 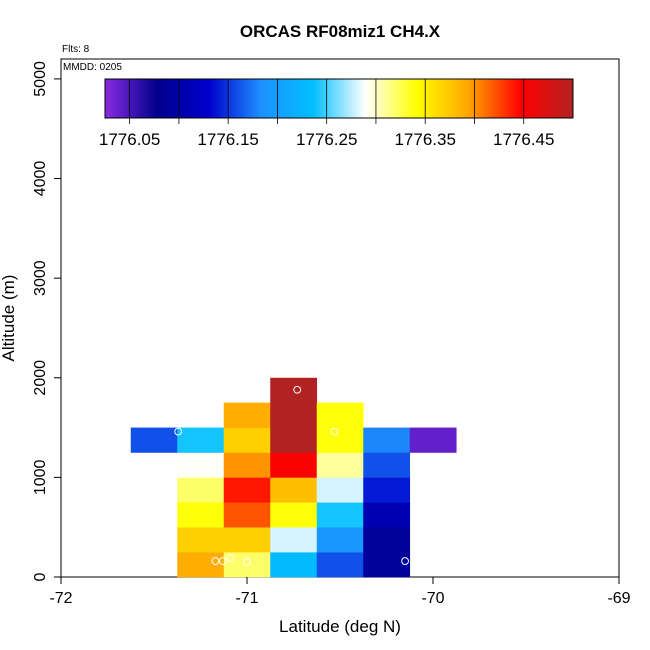 What do you see at coordinates (326, 139) in the screenshot?
I see `colorbar-tick-label: 1776.25` at bounding box center [326, 139].